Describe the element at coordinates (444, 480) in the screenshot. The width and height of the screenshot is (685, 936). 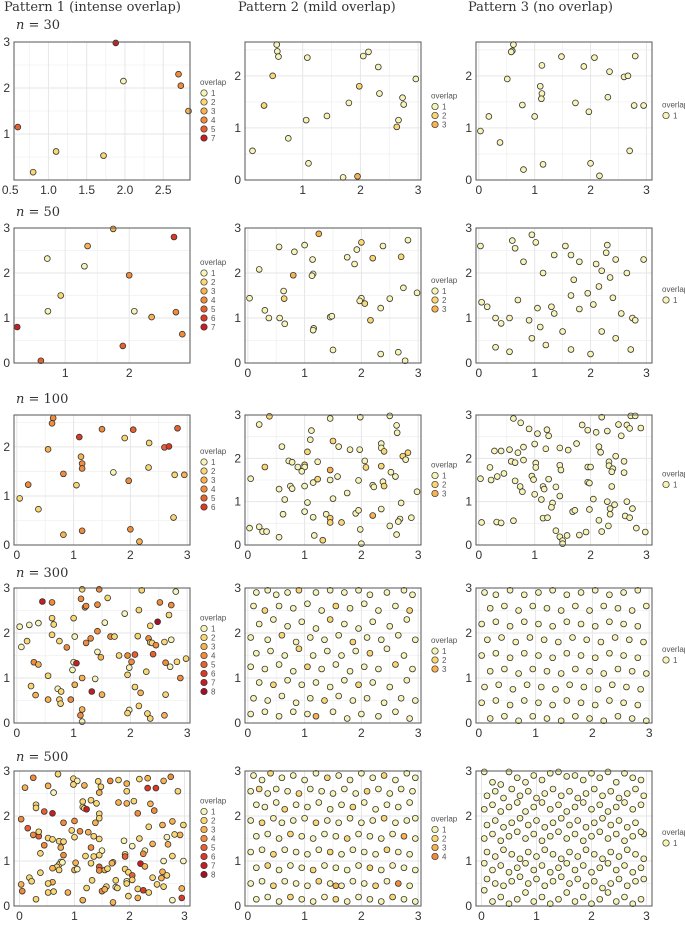
I see `legend: overlap 123` at that location.